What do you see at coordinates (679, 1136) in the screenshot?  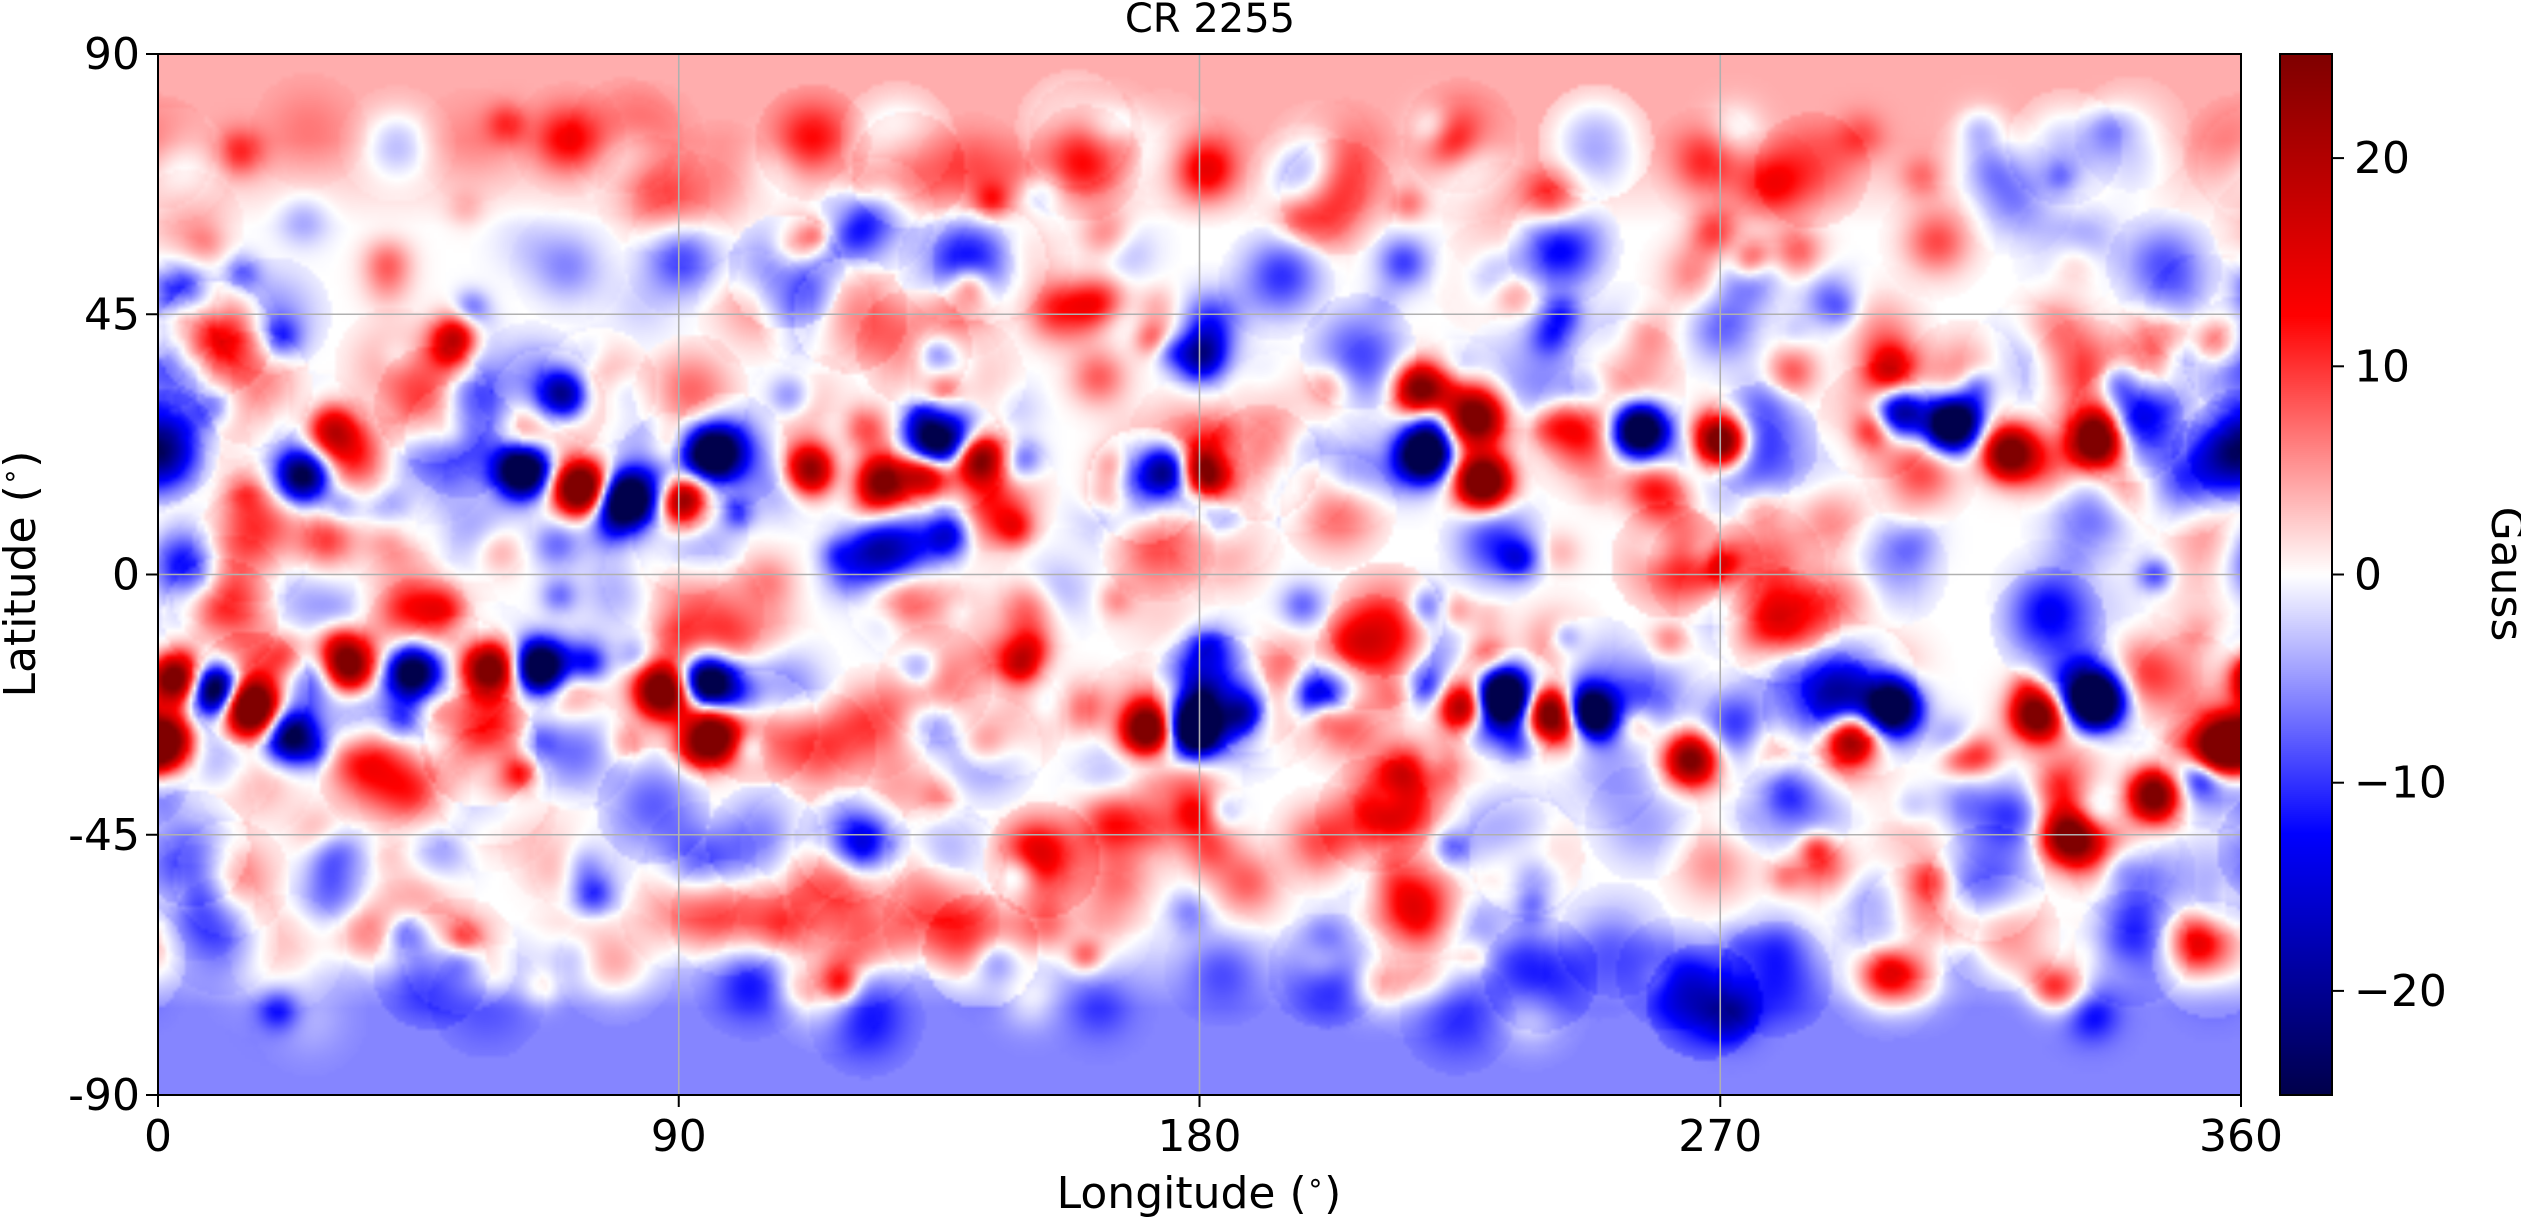 I see `x-tick-label: 90` at bounding box center [679, 1136].